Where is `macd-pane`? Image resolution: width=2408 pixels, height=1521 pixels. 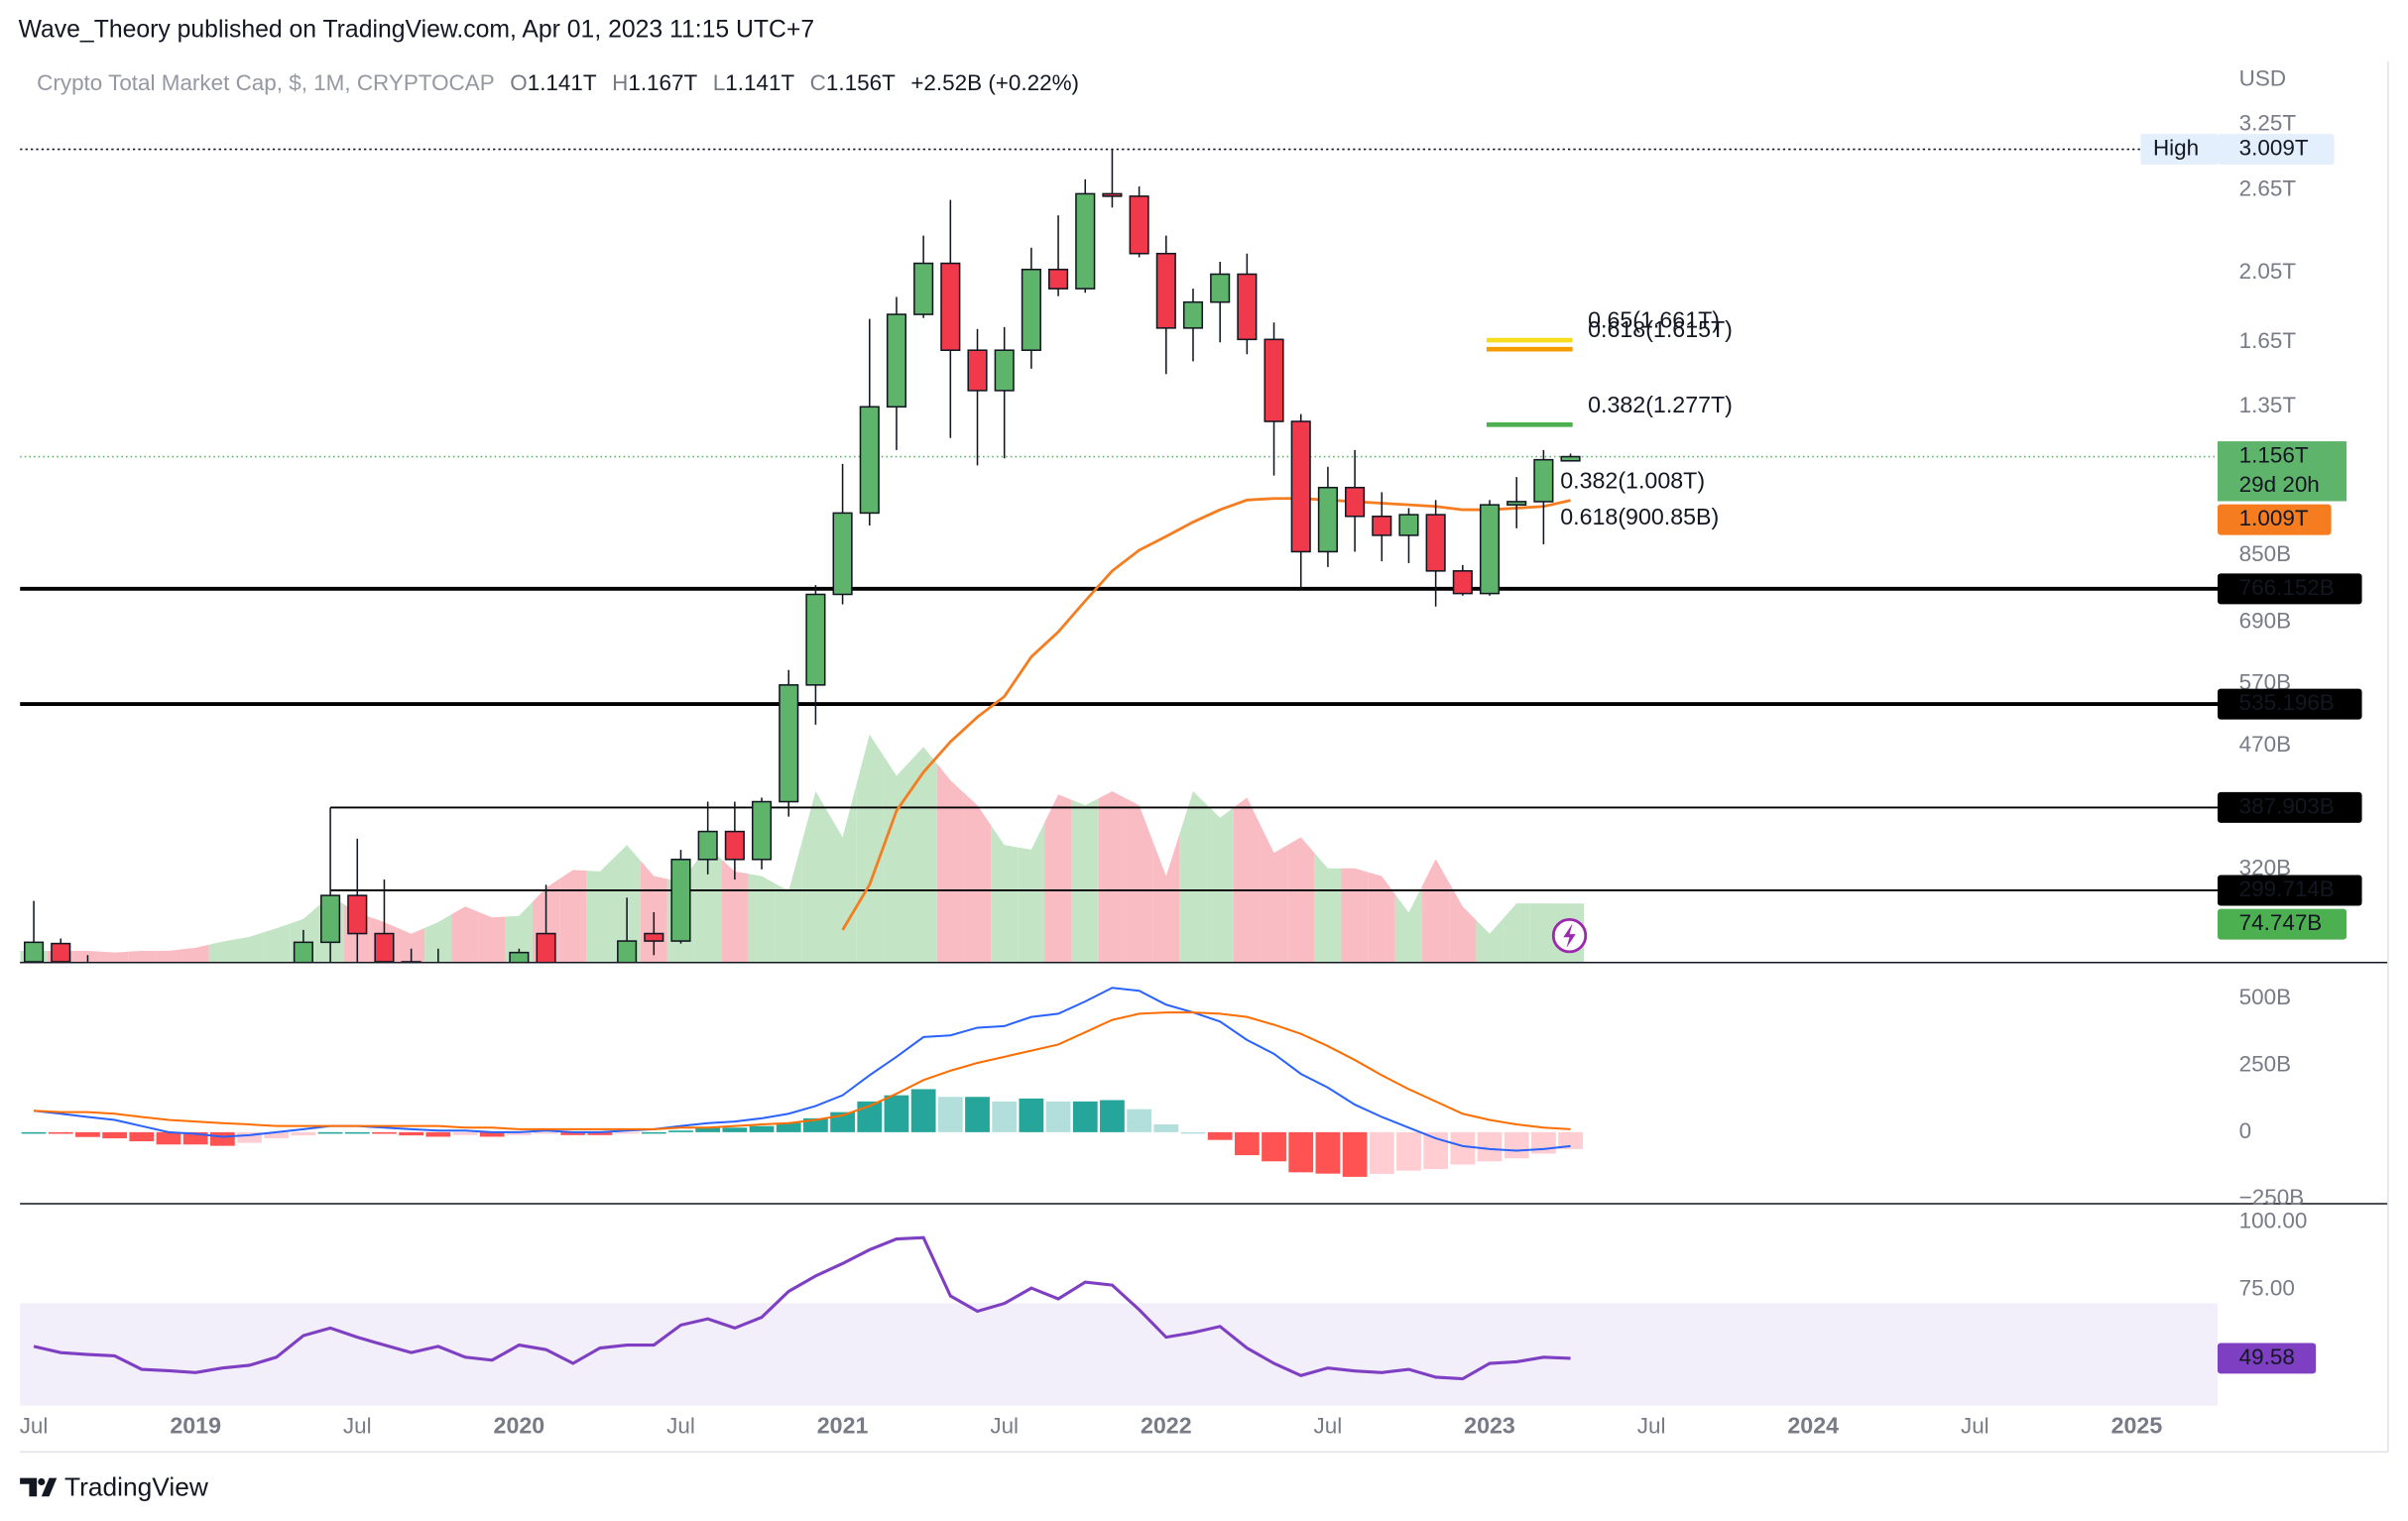 macd-pane is located at coordinates (802, 1082).